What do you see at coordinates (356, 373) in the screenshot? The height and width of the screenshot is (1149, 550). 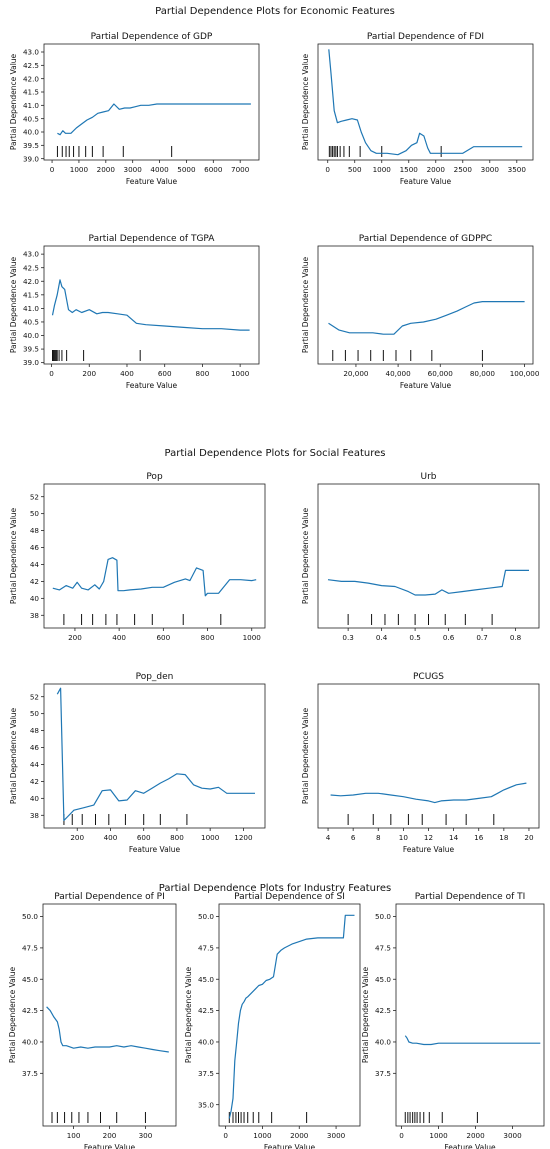 I see `x-tick-label: 20,000` at bounding box center [356, 373].